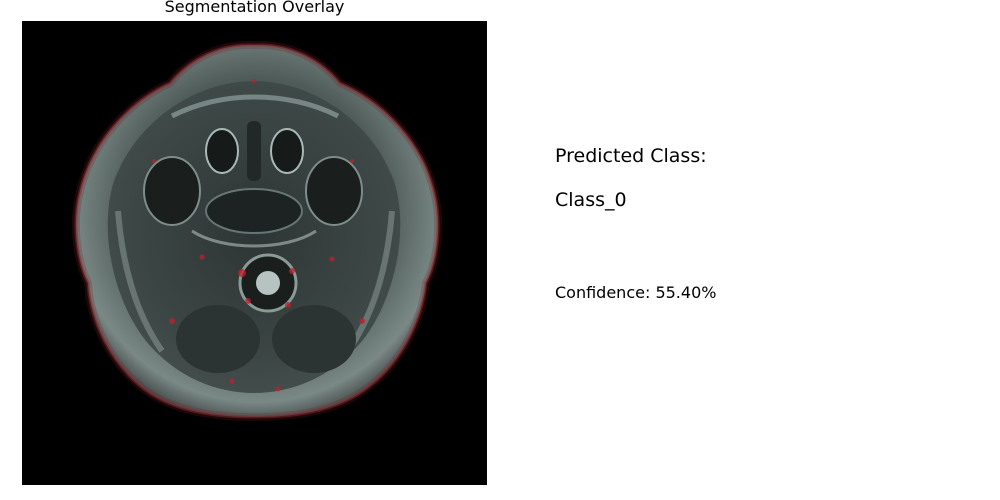 The height and width of the screenshot is (500, 1000). Describe the element at coordinates (631, 156) in the screenshot. I see `predicted-class-label: Predicted Class:` at that location.